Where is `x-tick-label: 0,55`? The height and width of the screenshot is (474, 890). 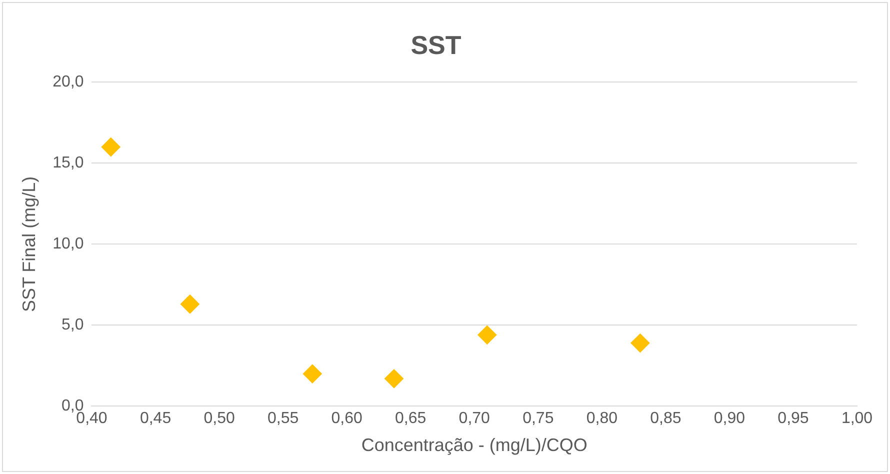 x-tick-label: 0,55 is located at coordinates (283, 419).